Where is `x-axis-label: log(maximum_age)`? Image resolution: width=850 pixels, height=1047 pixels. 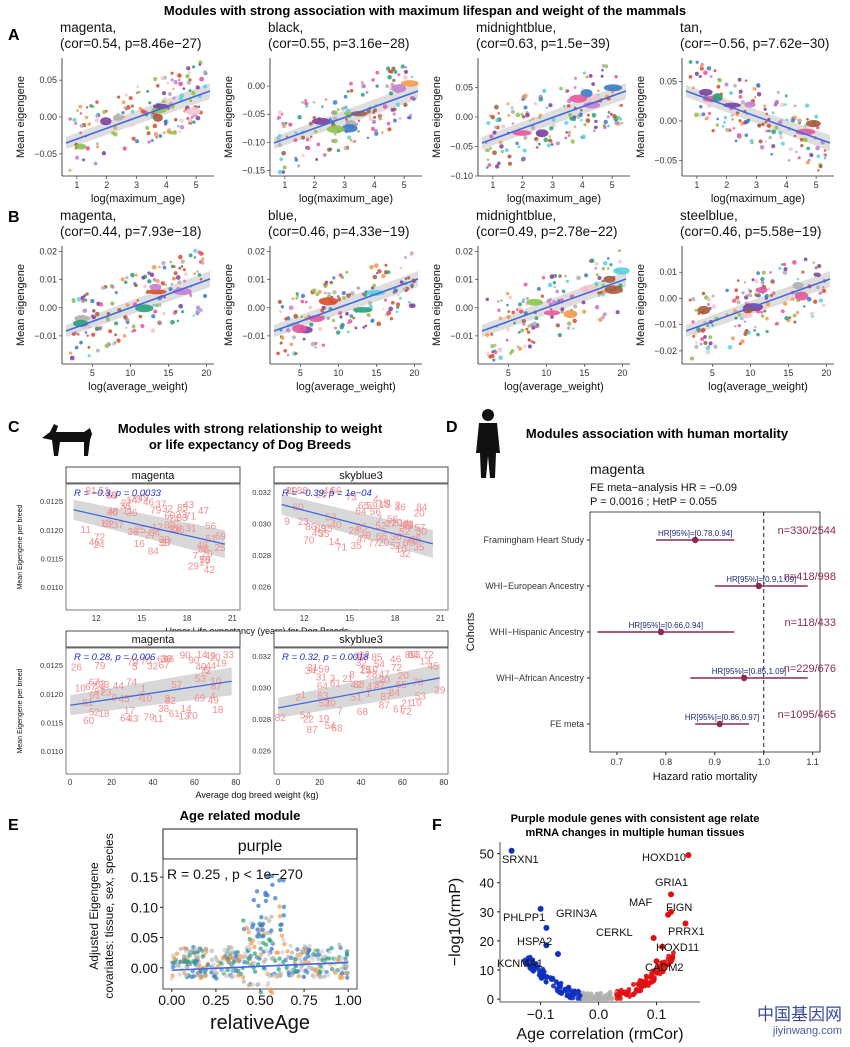 x-axis-label: log(maximum_age) is located at coordinates (138, 199).